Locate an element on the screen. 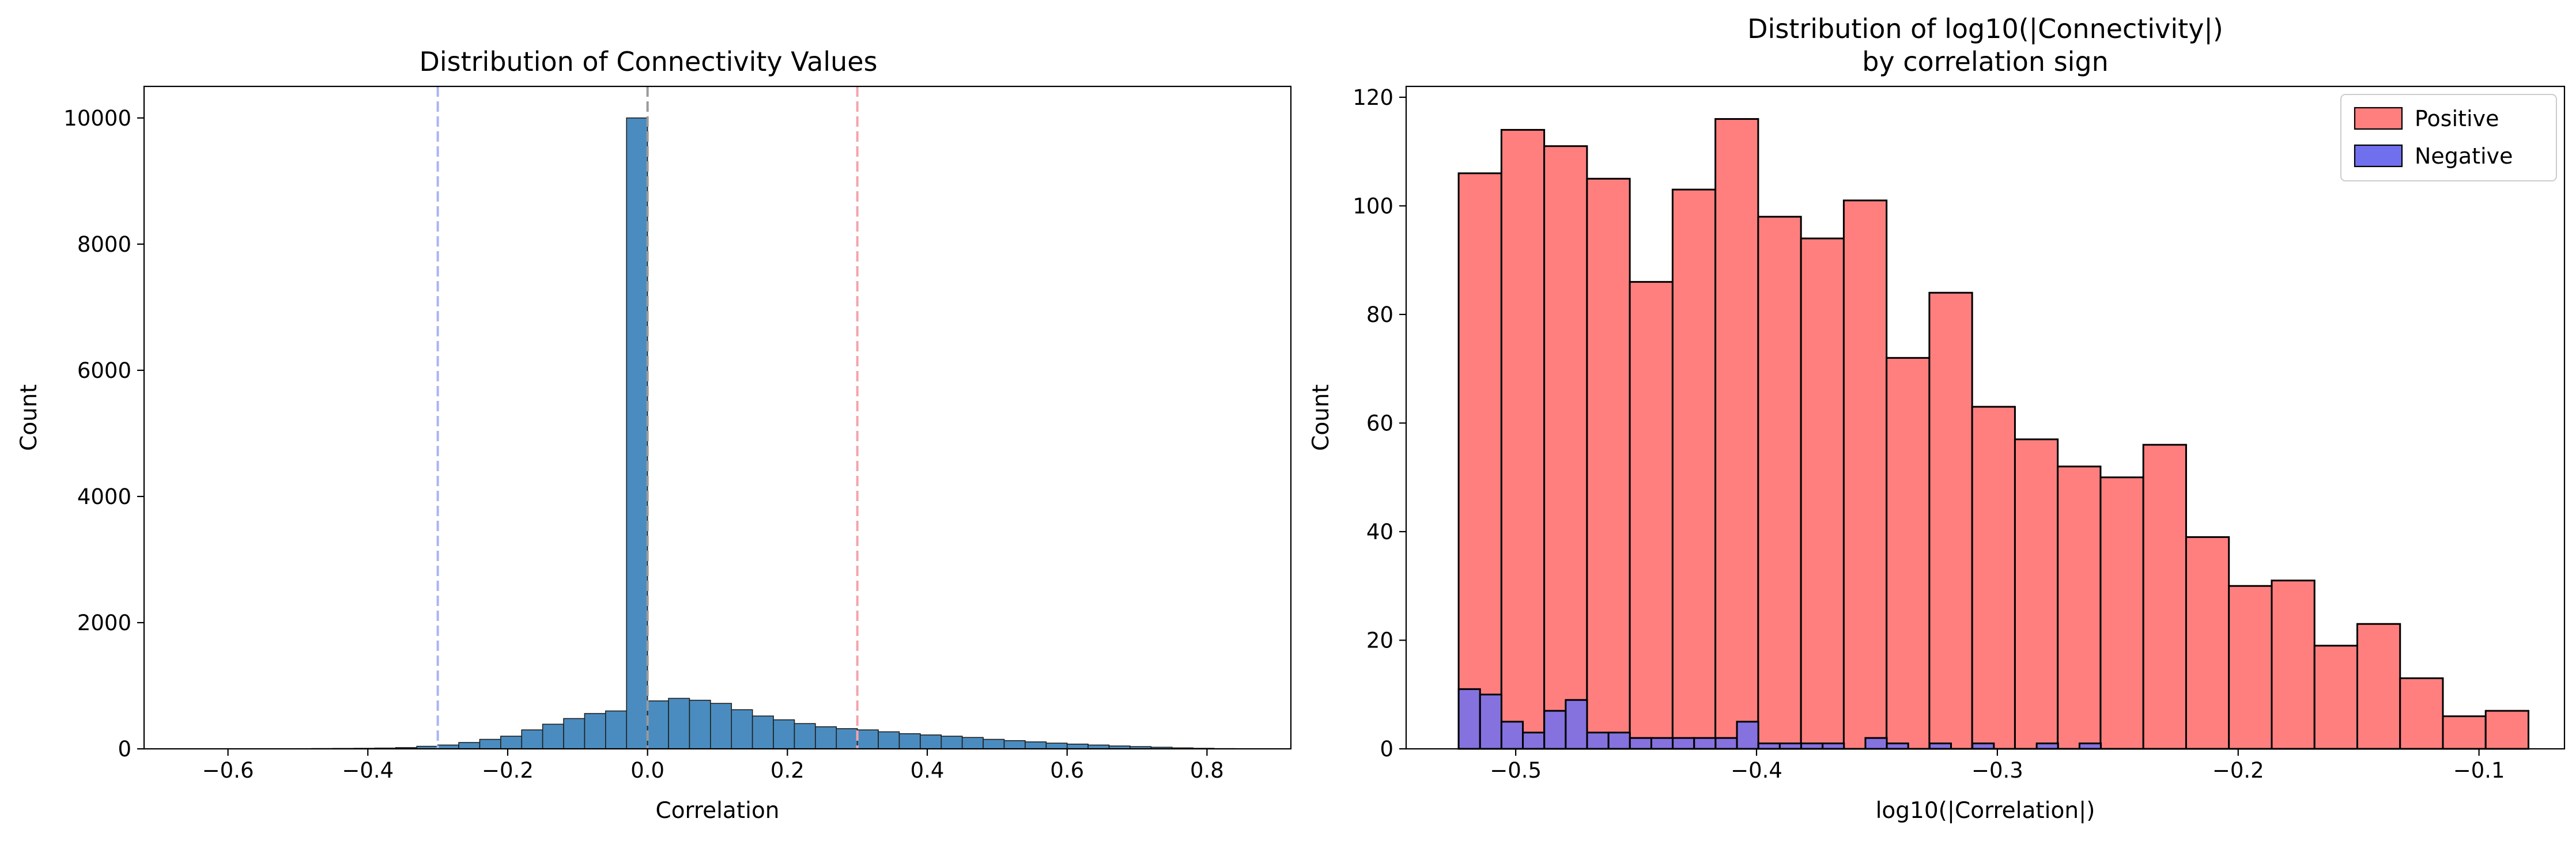 The width and height of the screenshot is (2576, 841). legend-negative-label: Negative is located at coordinates (2464, 156).